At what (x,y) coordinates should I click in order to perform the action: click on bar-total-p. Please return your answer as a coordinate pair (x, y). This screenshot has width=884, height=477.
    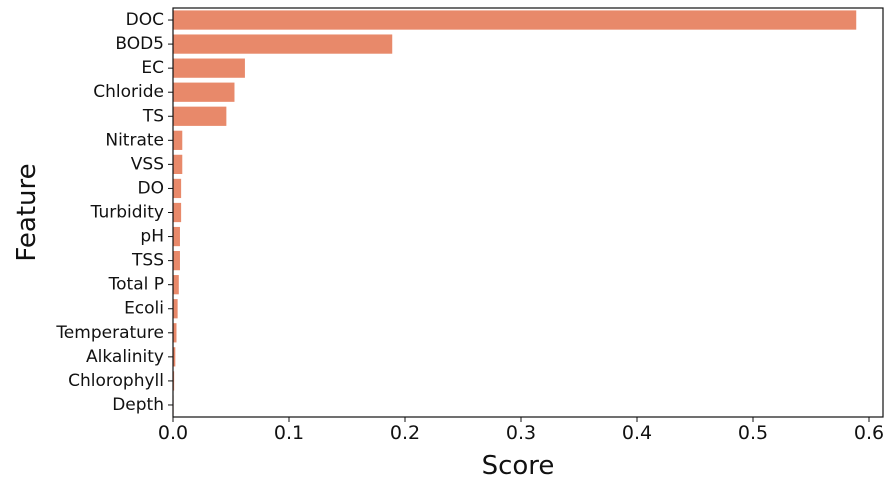
    Looking at the image, I should click on (176, 285).